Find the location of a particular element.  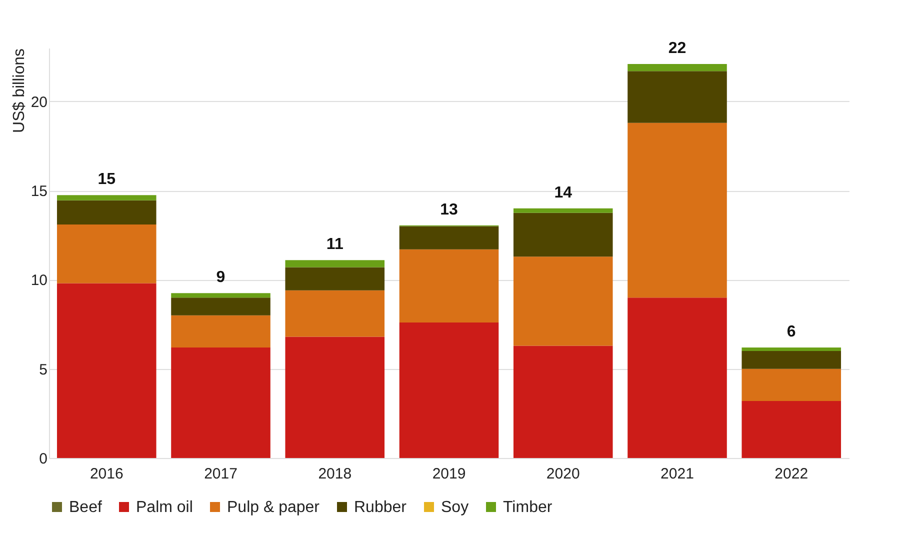

total-label: 9 is located at coordinates (221, 277).